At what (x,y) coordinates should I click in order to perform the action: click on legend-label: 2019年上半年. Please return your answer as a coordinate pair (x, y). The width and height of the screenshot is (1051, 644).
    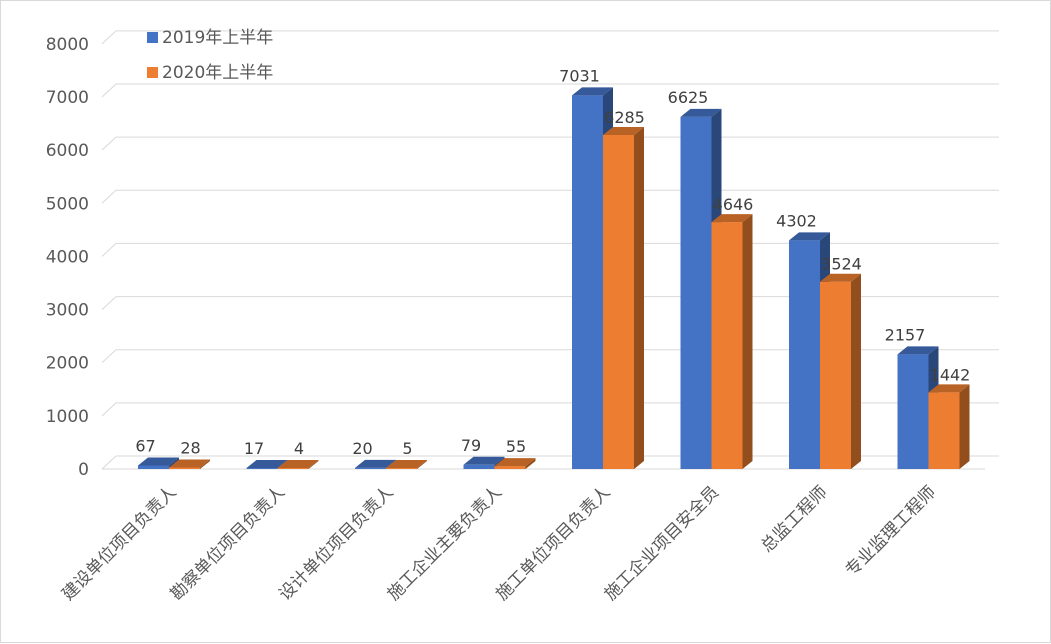
    Looking at the image, I should click on (217, 38).